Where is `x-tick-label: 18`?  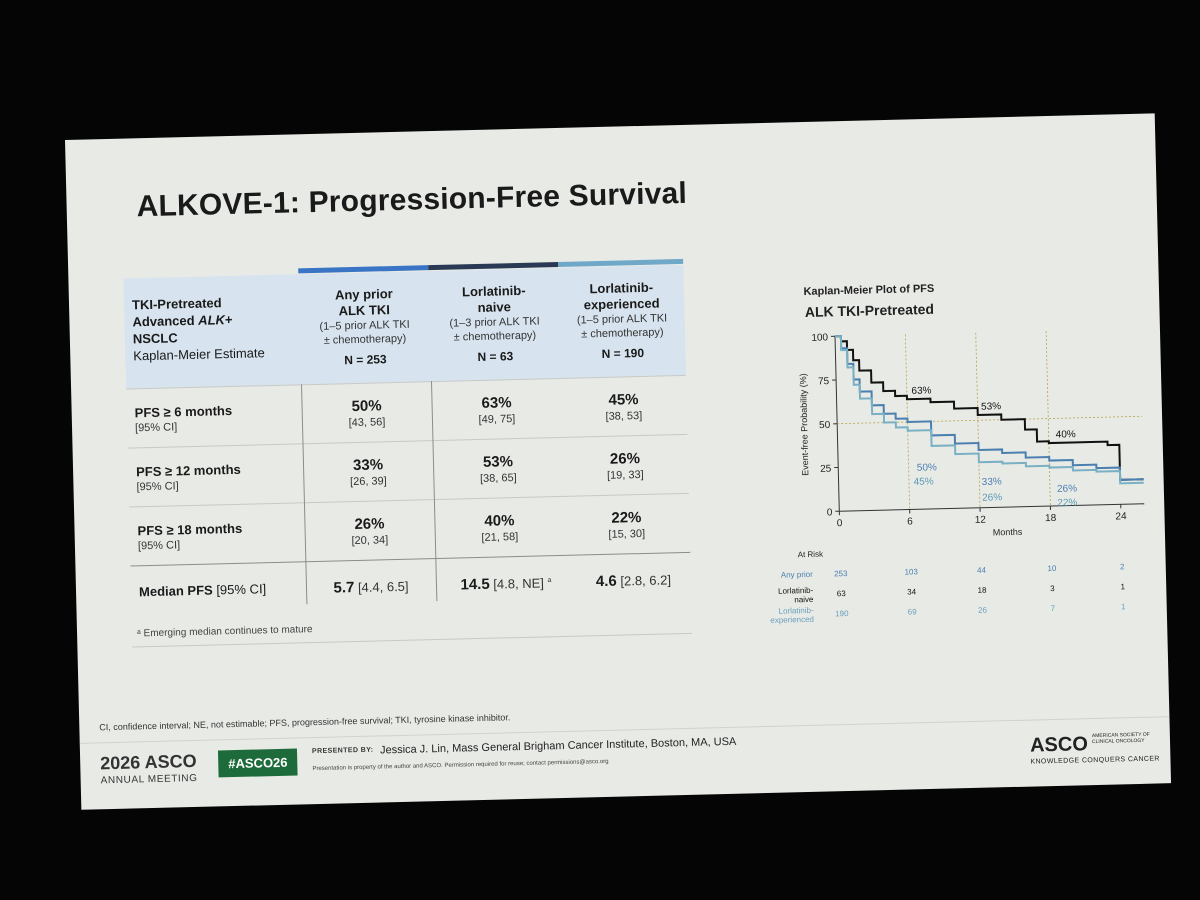 x-tick-label: 18 is located at coordinates (1051, 518).